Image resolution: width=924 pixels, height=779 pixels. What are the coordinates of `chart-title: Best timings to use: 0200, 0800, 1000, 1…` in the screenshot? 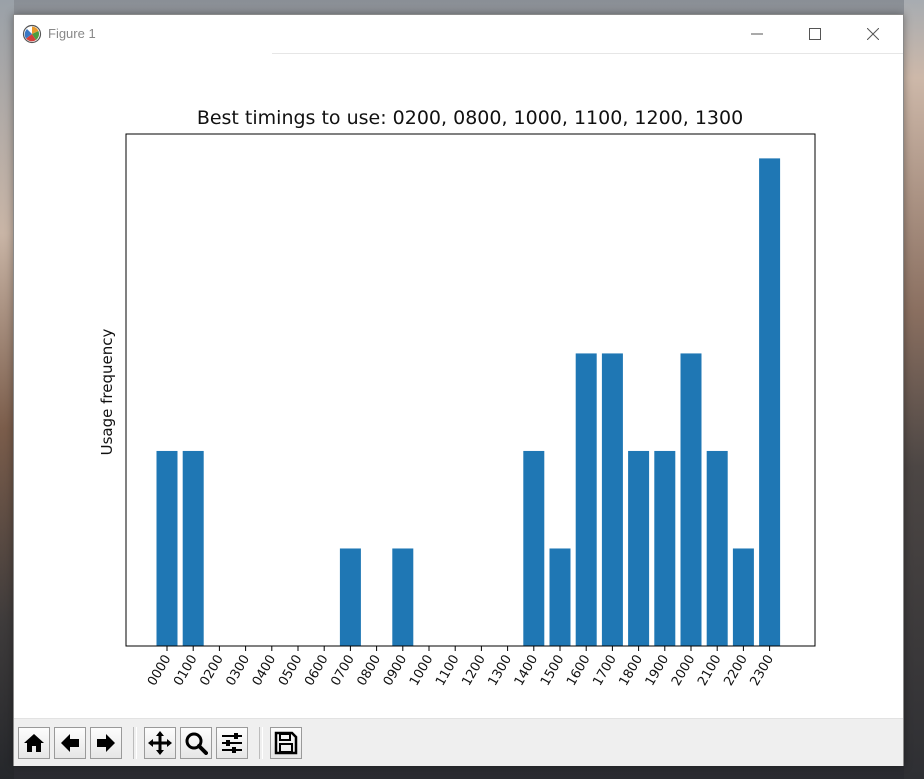 It's located at (470, 118).